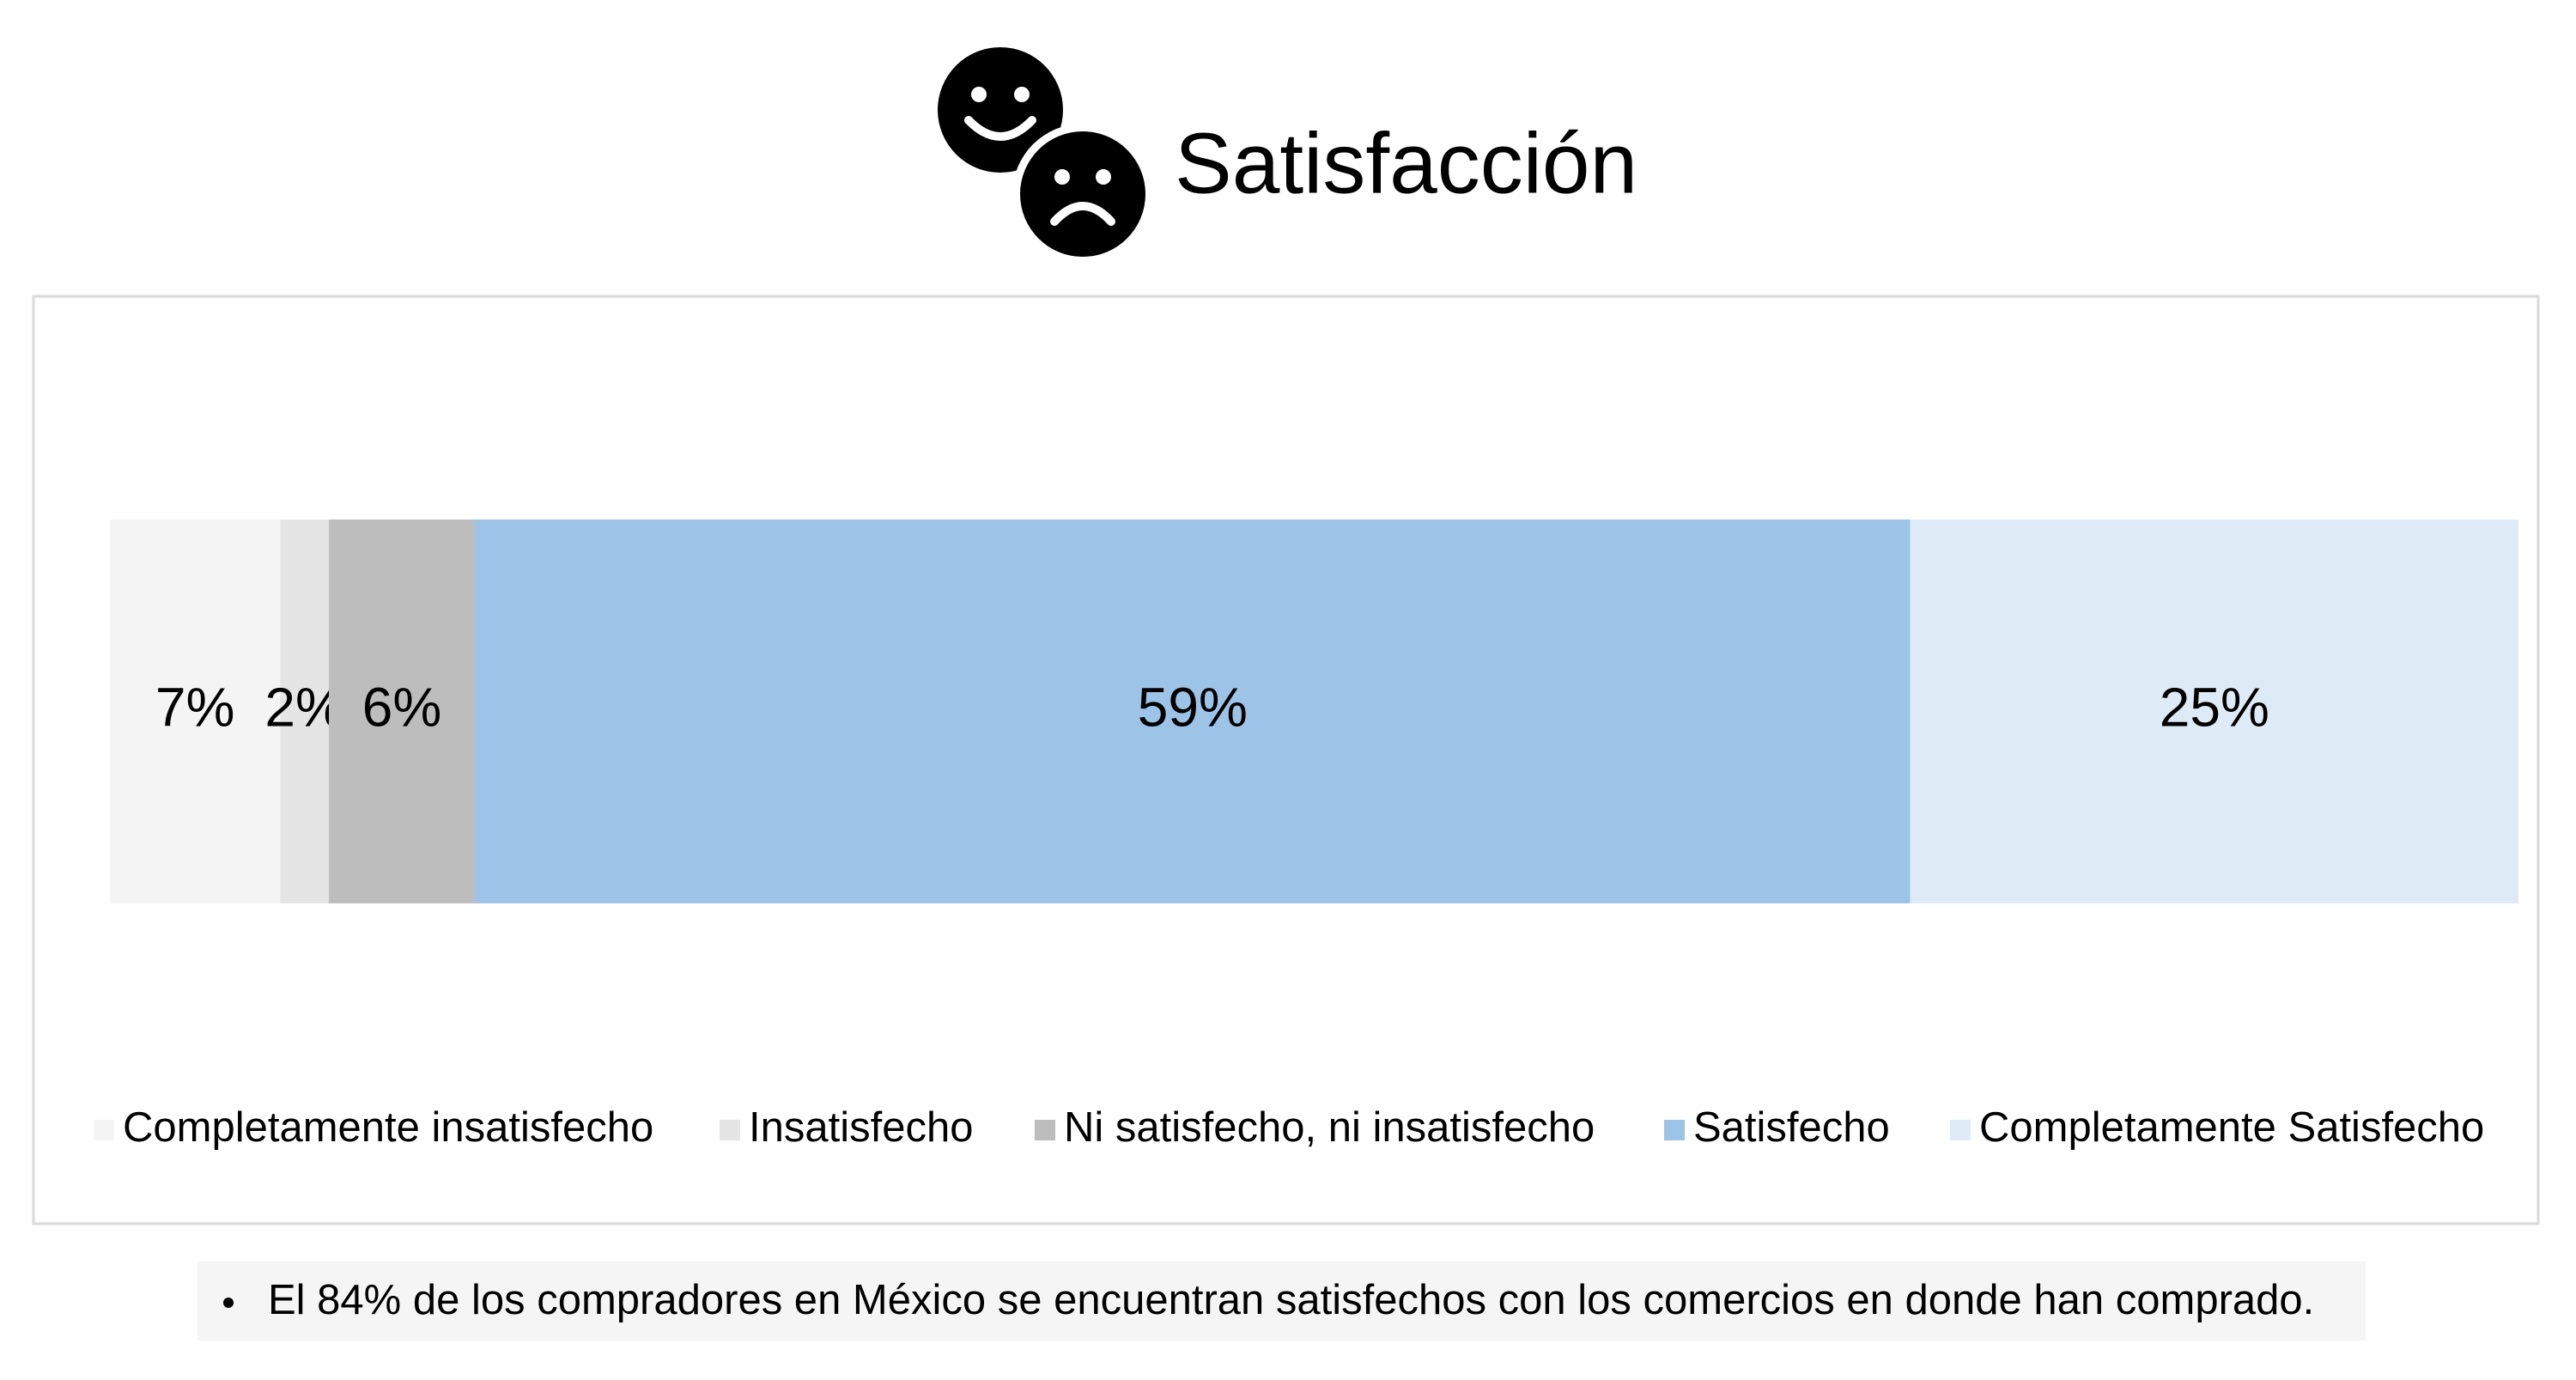 This screenshot has width=2576, height=1380. What do you see at coordinates (402, 707) in the screenshot?
I see `data-label: 6%` at bounding box center [402, 707].